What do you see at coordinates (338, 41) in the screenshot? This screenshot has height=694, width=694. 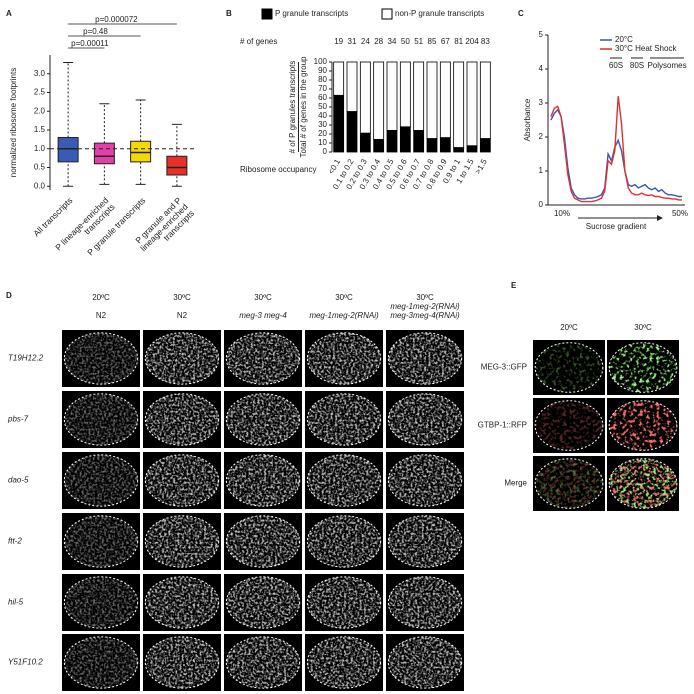 I see `gene-count: 19` at bounding box center [338, 41].